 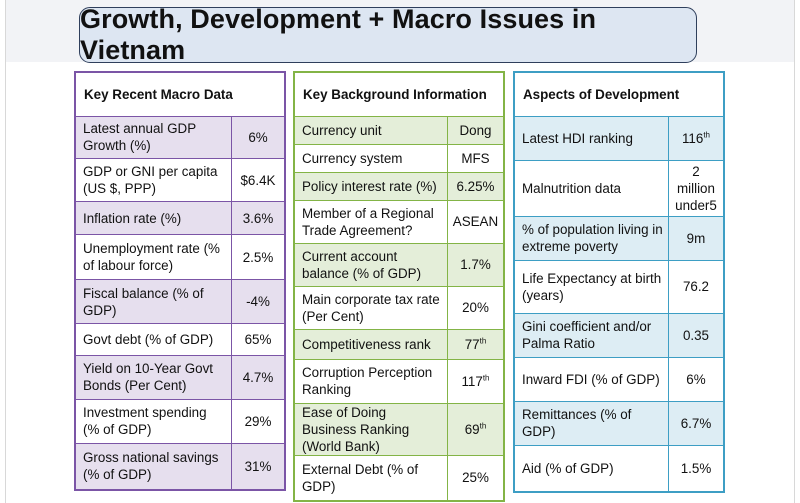 I want to click on row-label: Remittances (% of GDP), so click(x=591, y=423).